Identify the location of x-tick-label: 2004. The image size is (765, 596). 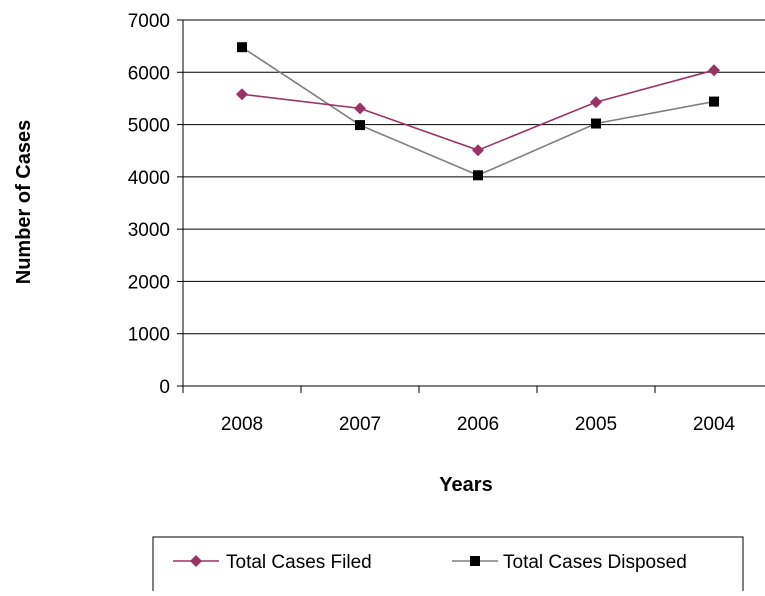
(714, 424).